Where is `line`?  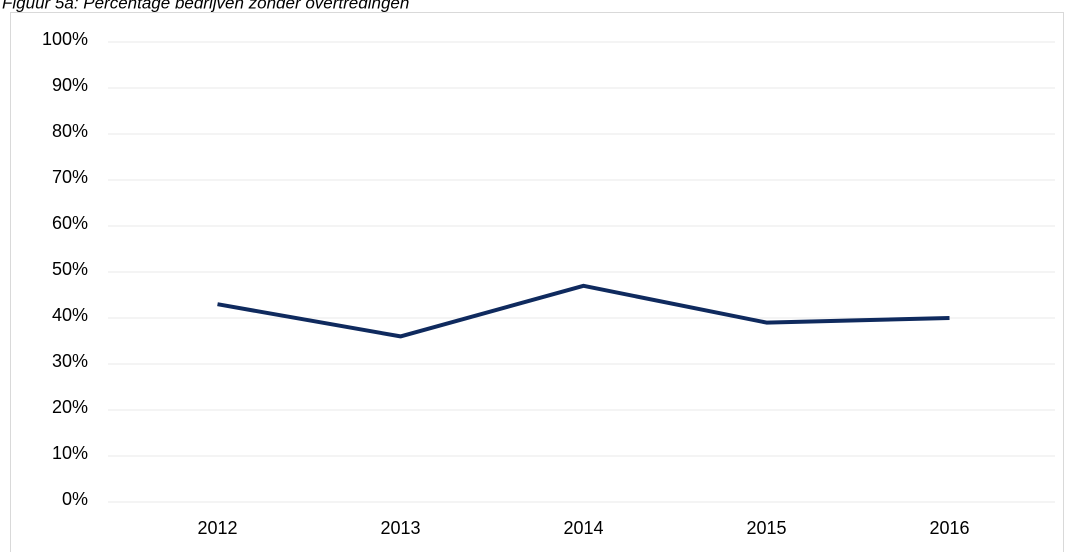
line is located at coordinates (583, 311).